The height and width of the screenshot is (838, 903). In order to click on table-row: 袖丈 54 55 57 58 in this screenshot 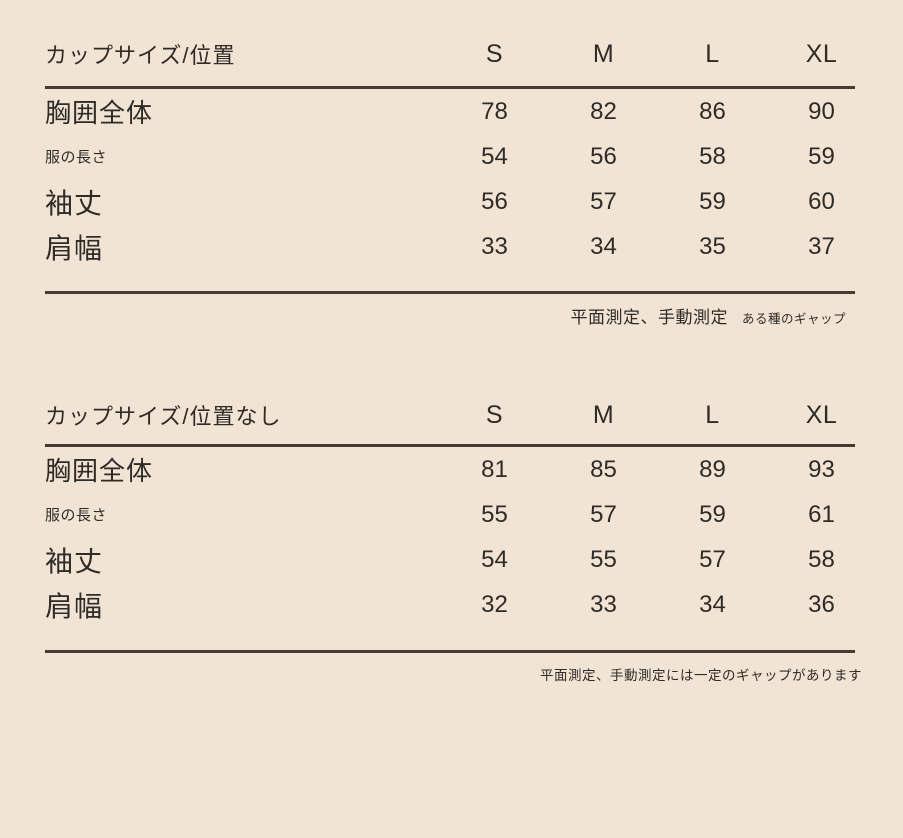, I will do `click(460, 559)`.